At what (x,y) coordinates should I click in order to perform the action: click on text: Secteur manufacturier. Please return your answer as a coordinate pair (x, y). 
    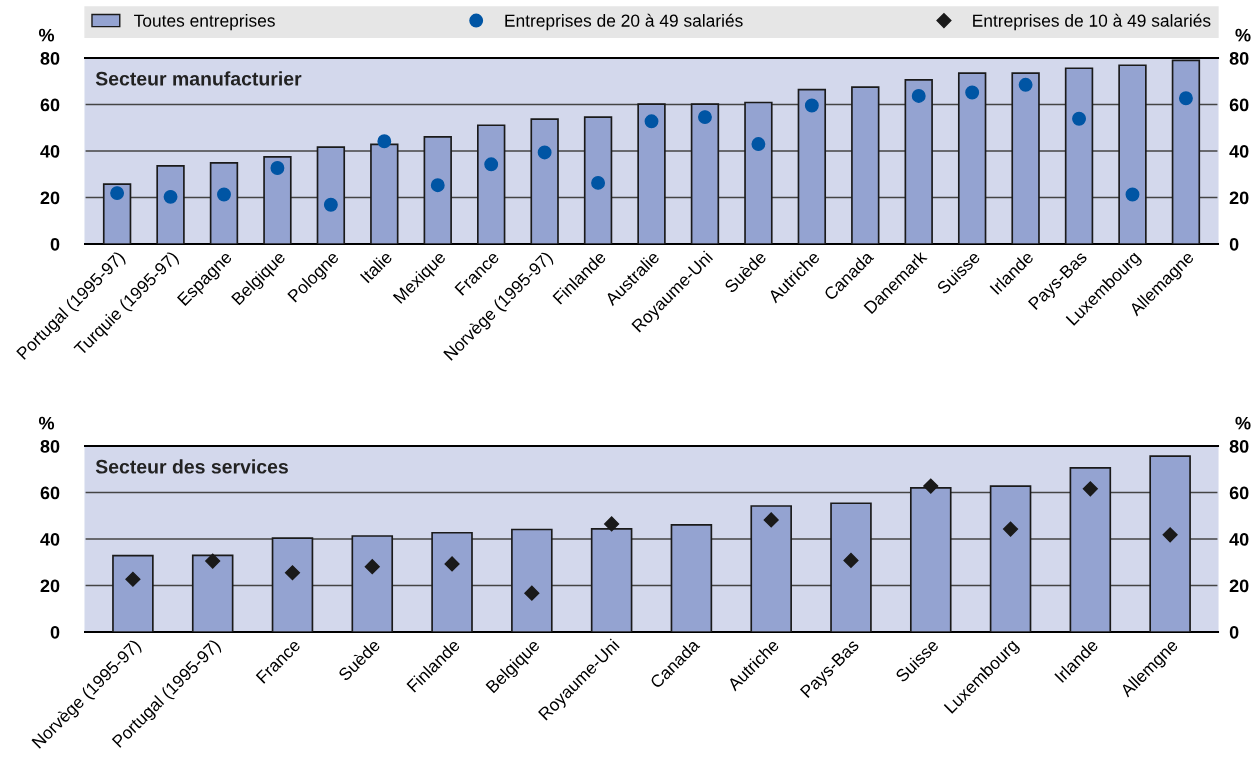
    Looking at the image, I should click on (198, 78).